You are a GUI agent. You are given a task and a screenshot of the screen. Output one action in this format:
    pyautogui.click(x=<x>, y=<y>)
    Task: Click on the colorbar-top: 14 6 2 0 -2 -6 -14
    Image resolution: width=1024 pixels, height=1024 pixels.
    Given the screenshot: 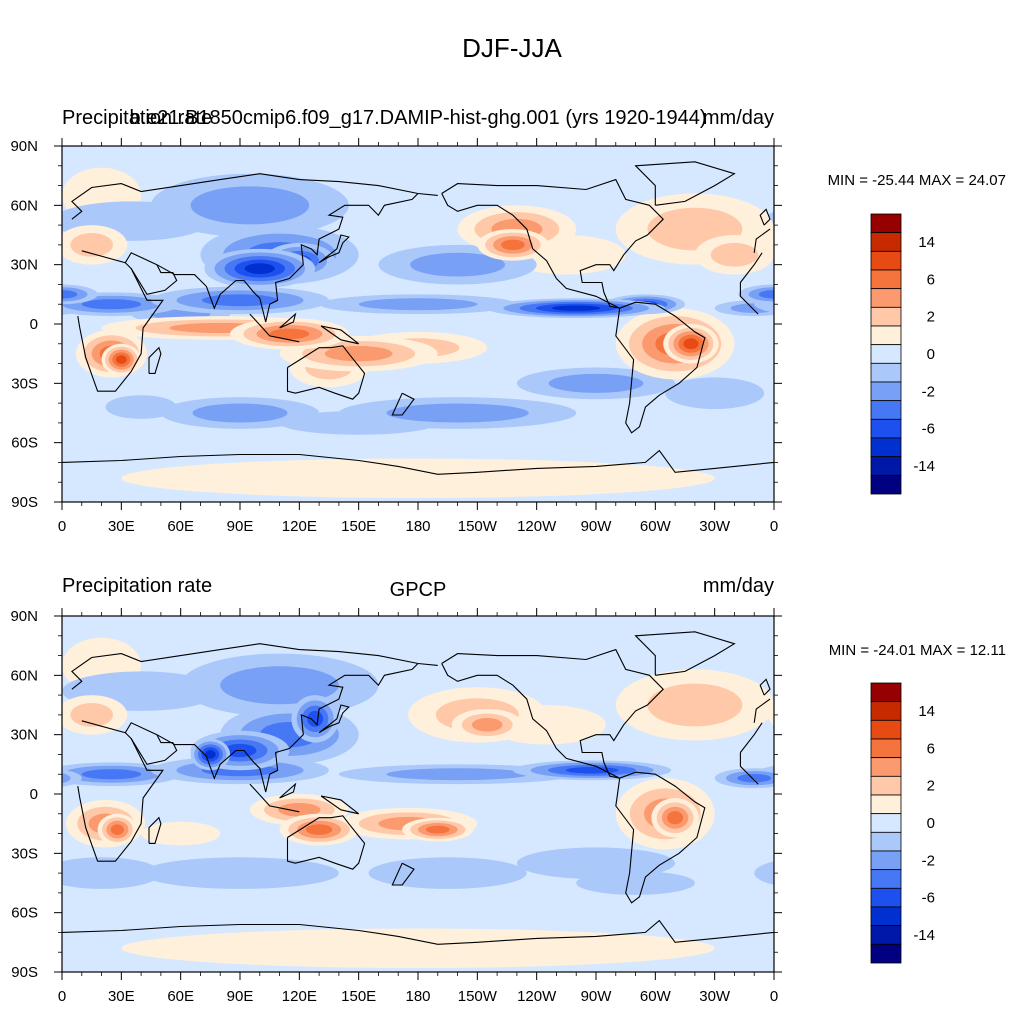 What is the action you would take?
    pyautogui.click(x=902, y=354)
    